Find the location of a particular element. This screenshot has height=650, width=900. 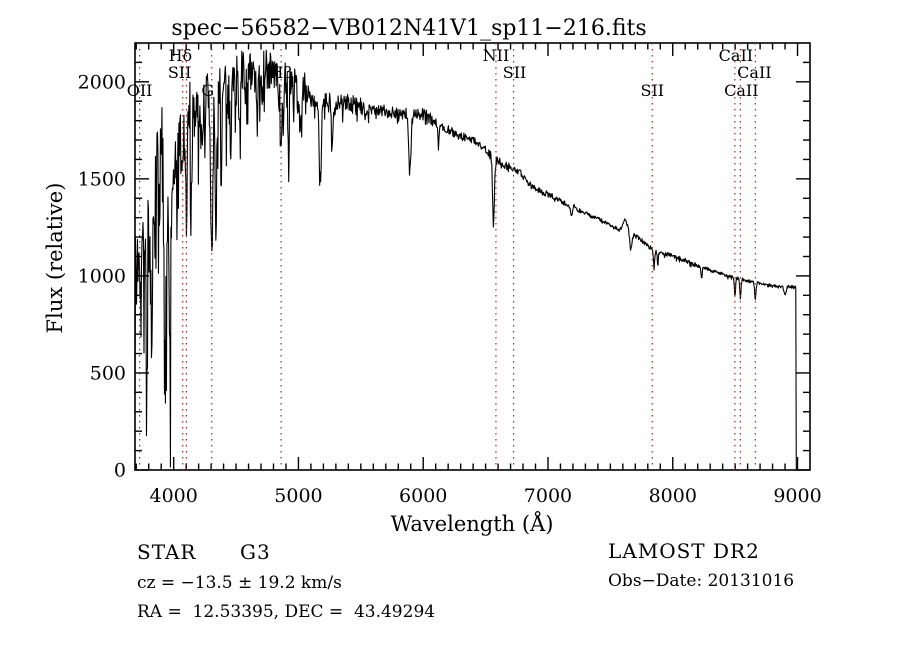

y-tick-label: 2000 is located at coordinates (102, 82).